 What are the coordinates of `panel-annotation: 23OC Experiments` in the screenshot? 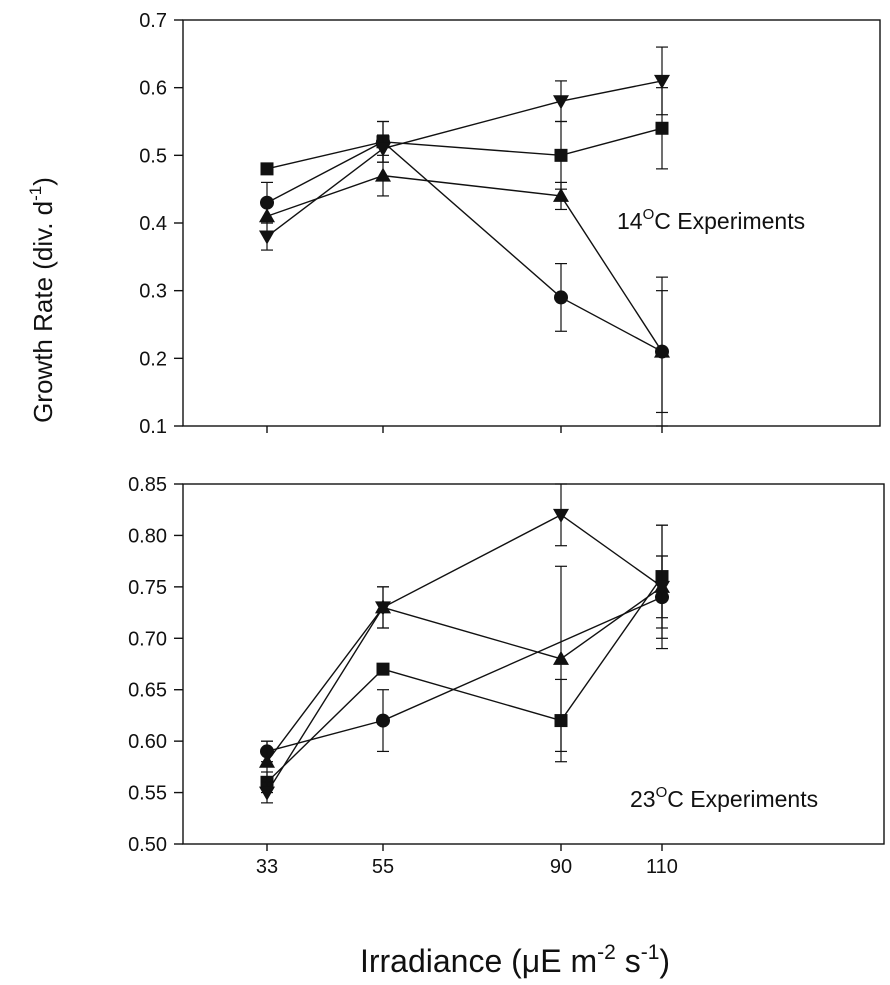 It's located at (724, 798).